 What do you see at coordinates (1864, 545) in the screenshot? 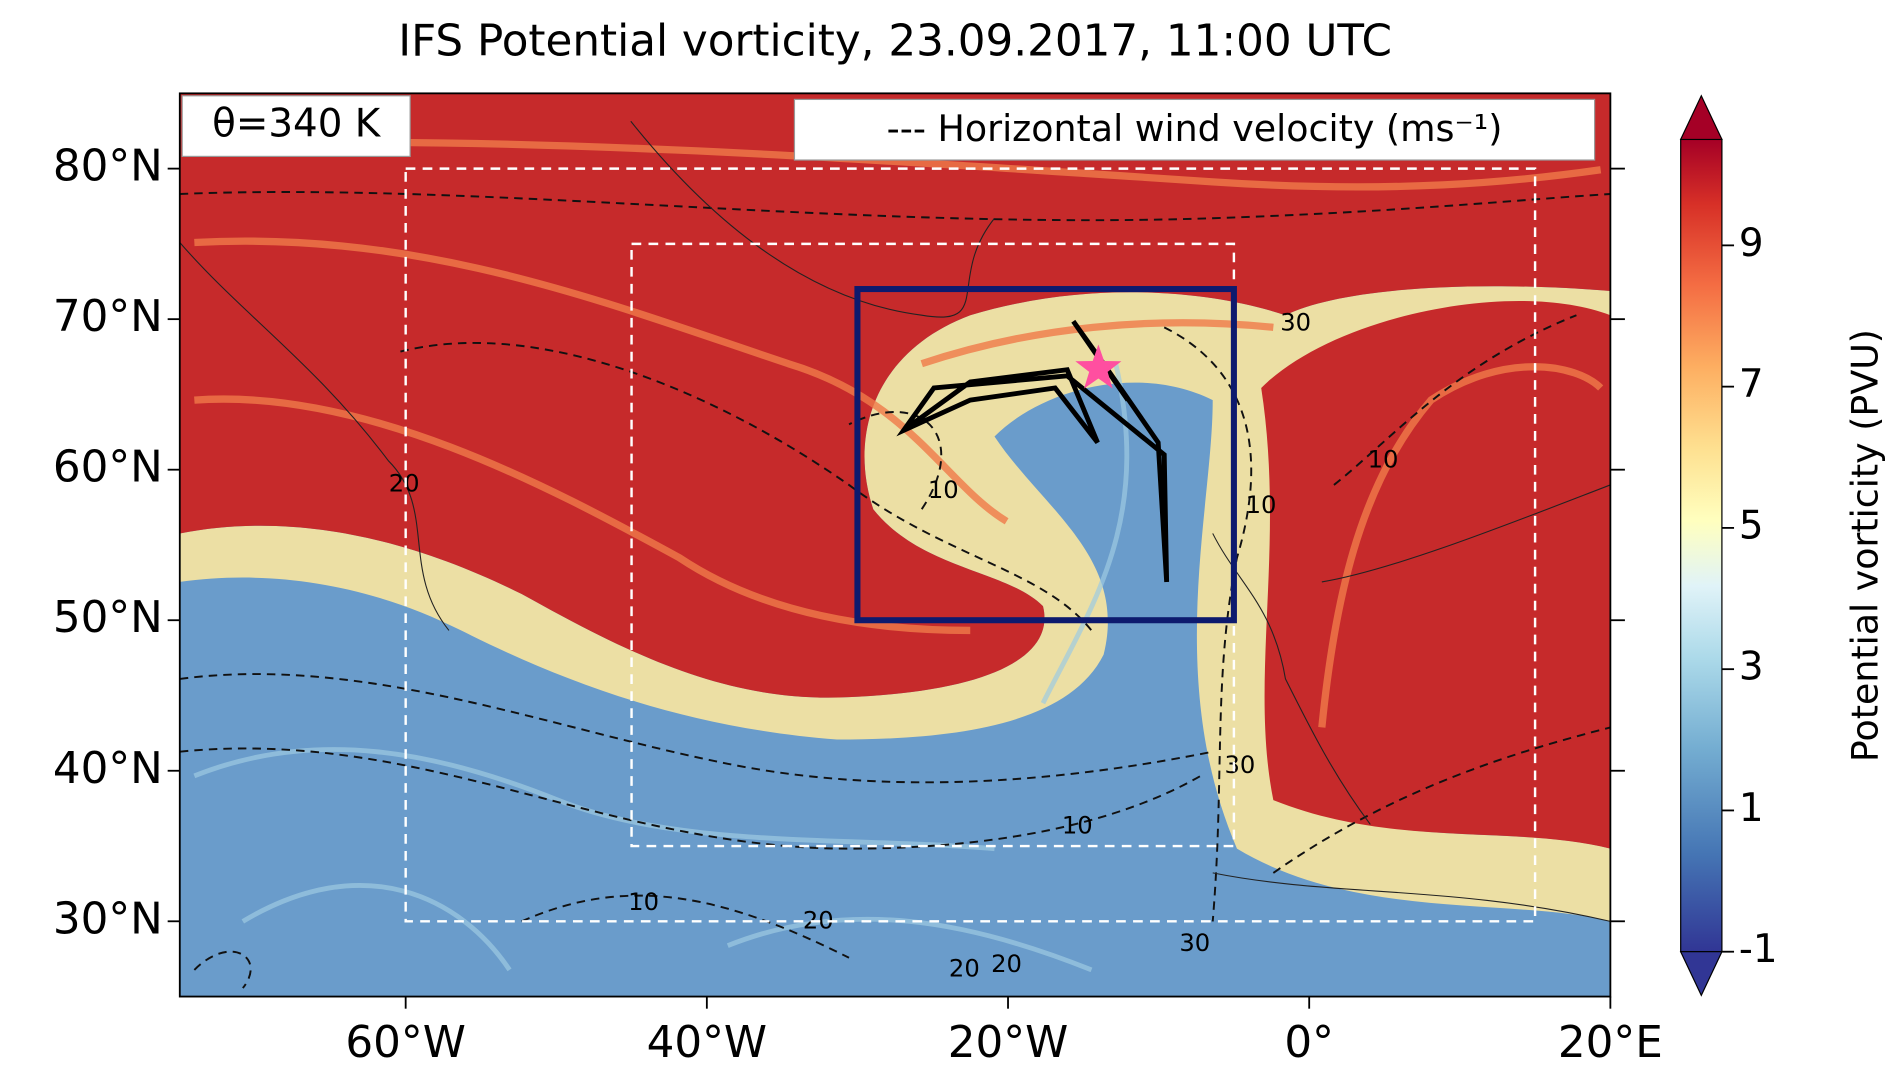
I see `colorbar-label: Potential vorticity (PVU)` at bounding box center [1864, 545].